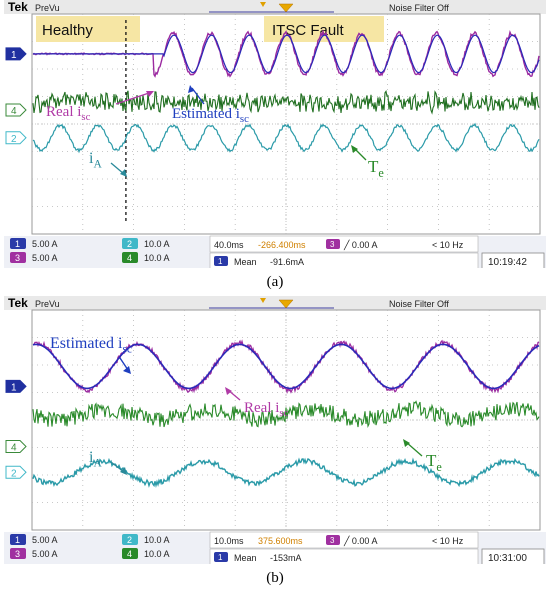 This screenshot has height=598, width=550. Describe the element at coordinates (67, 30) in the screenshot. I see `region-label-healthy: Healthy` at that location.